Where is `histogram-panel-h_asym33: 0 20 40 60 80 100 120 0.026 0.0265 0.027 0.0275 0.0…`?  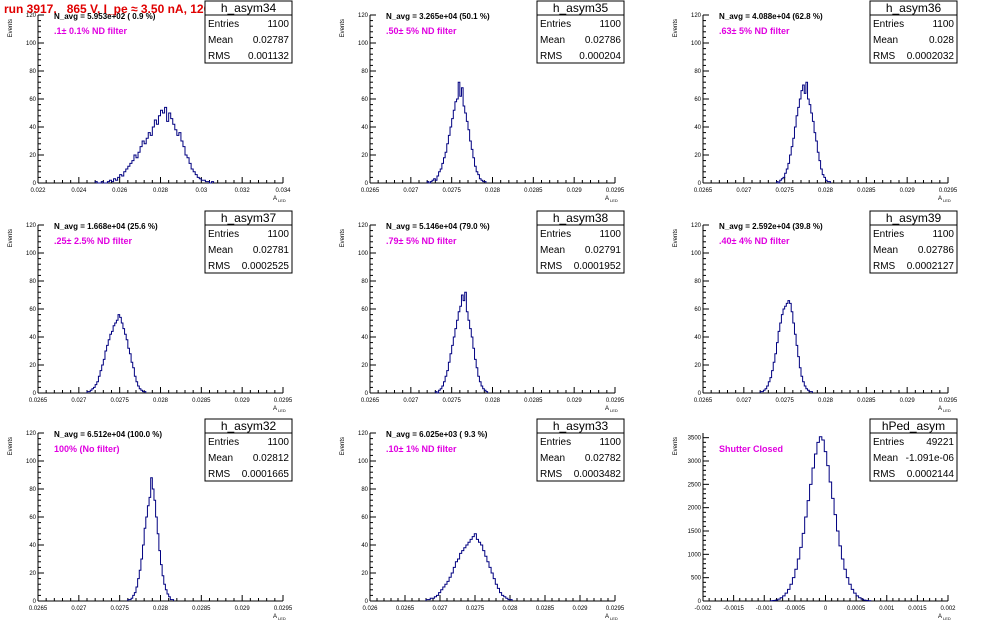
histogram-panel-h_asym33: 0 20 40 60 80 100 120 0.026 0.0265 0.027 0.0275 0.0… is located at coordinates (482, 519).